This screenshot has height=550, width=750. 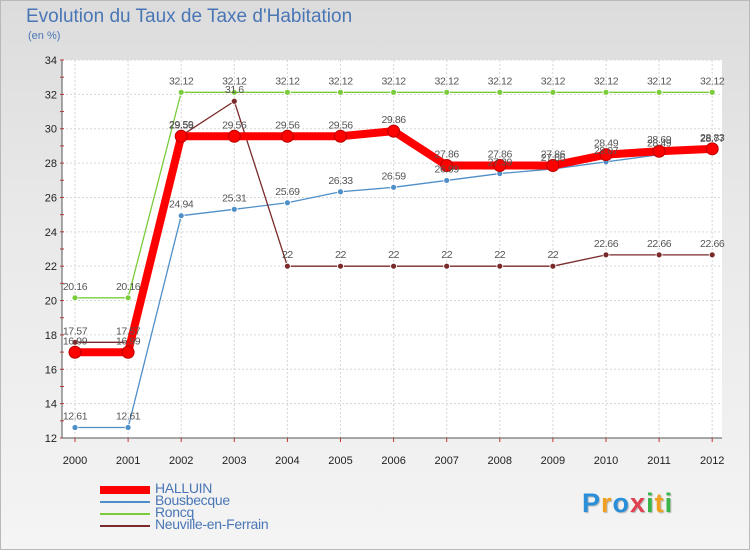 I want to click on chart-title: Evolution du Taux de Taxe d'Habitation, so click(x=189, y=16).